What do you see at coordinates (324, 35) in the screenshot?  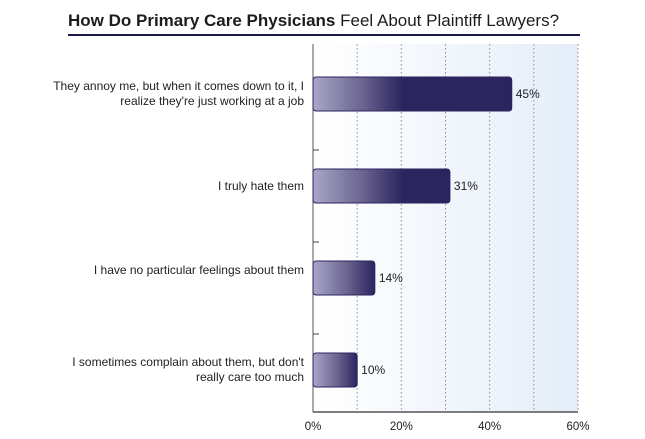 I see `title-rule` at bounding box center [324, 35].